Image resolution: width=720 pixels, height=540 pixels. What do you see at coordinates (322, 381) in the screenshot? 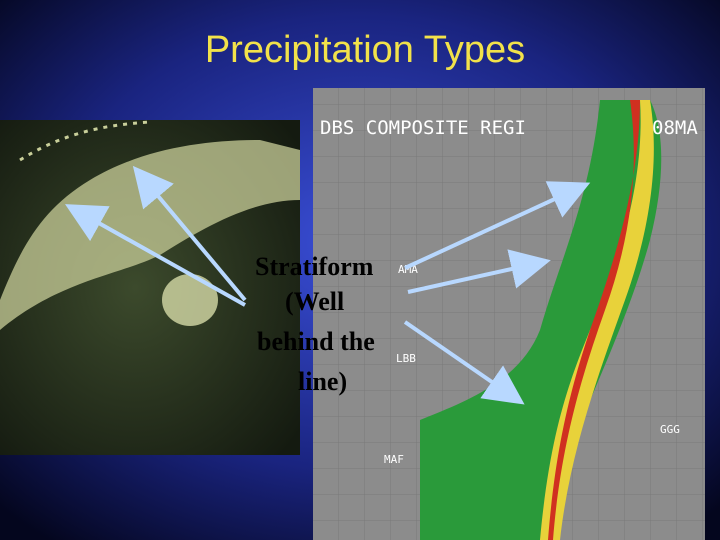
I see `label-line: line)` at bounding box center [322, 381].